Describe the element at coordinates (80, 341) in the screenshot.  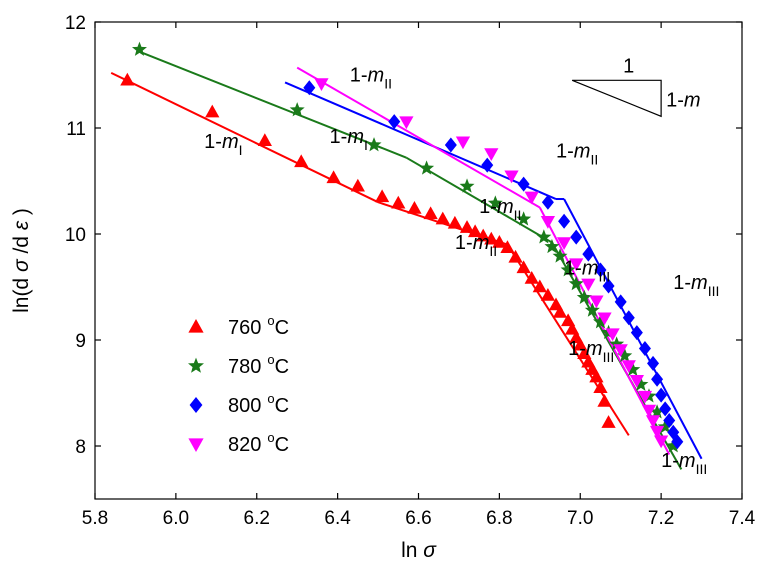
I see `y-tick-label: 9` at that location.